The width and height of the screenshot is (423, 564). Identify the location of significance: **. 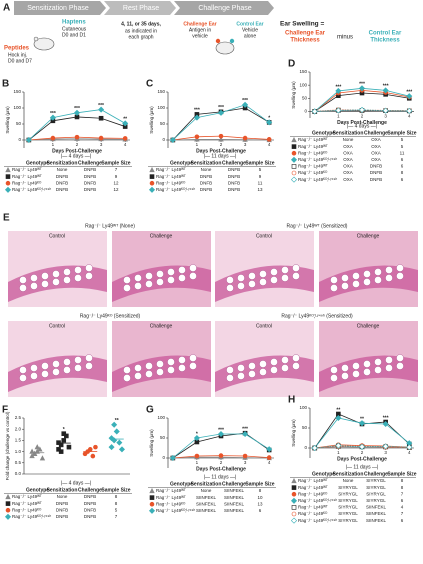
(338, 410).